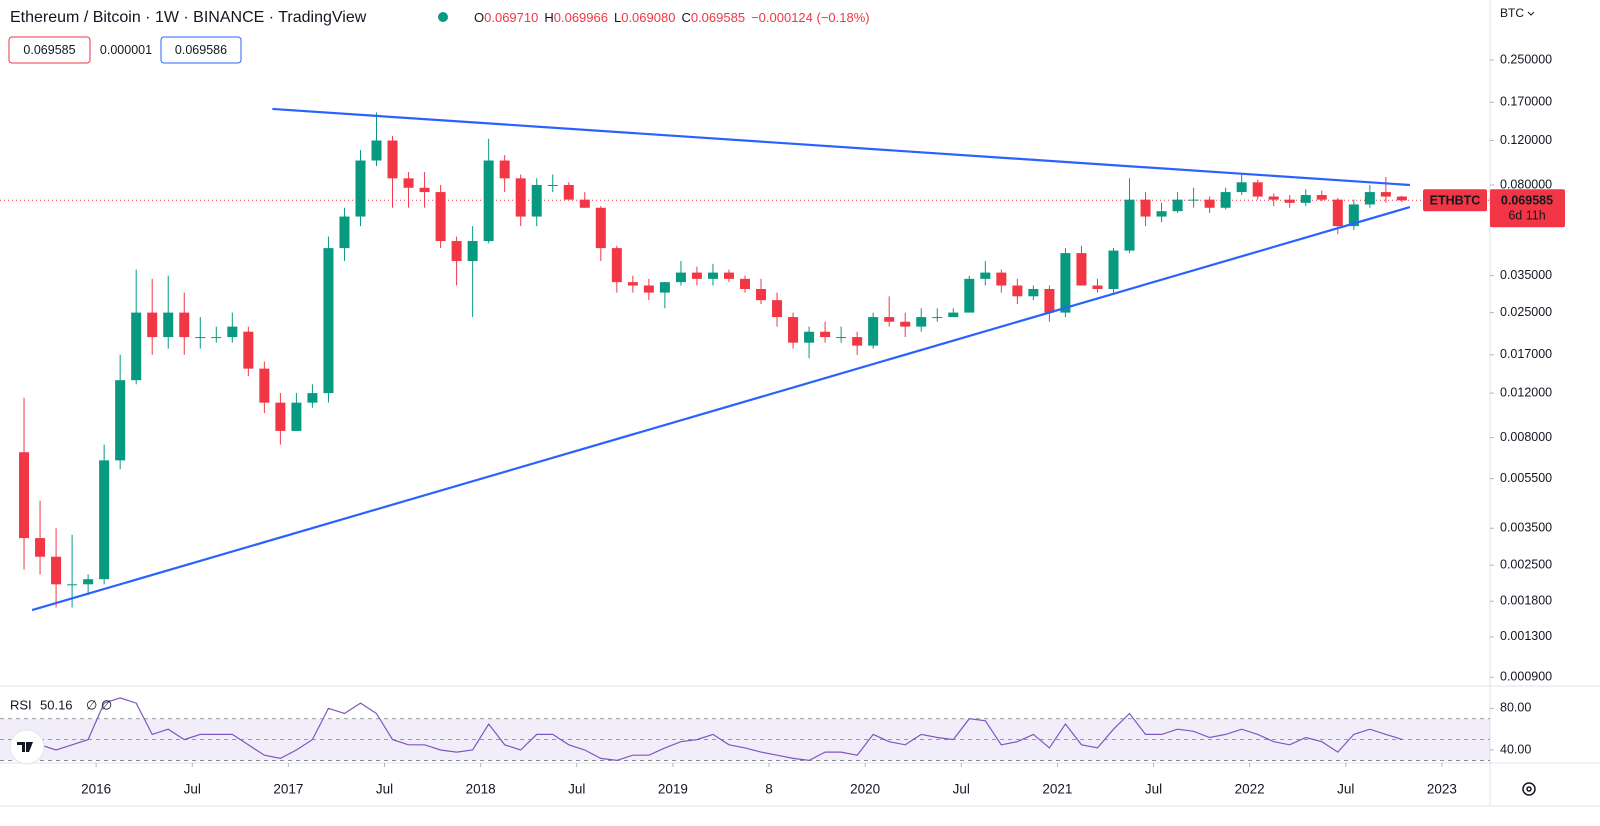  Describe the element at coordinates (1526, 184) in the screenshot. I see `y-tick-label: 0.080000` at that location.